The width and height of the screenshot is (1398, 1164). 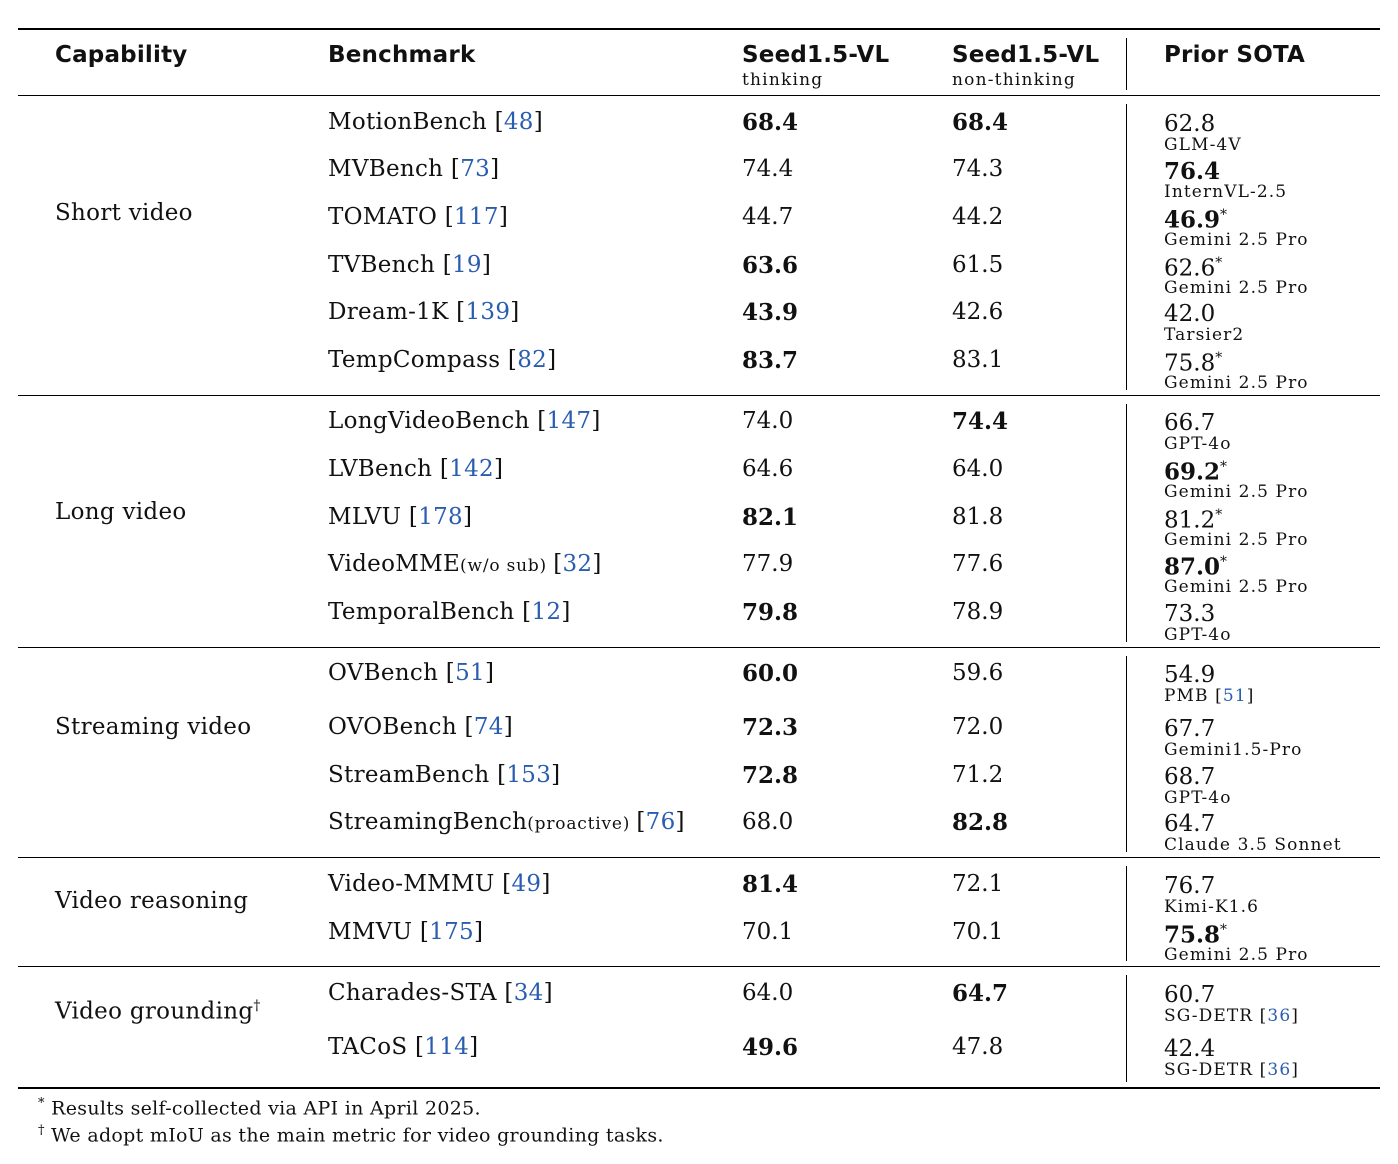 I want to click on citation-link: 117, so click(x=476, y=217).